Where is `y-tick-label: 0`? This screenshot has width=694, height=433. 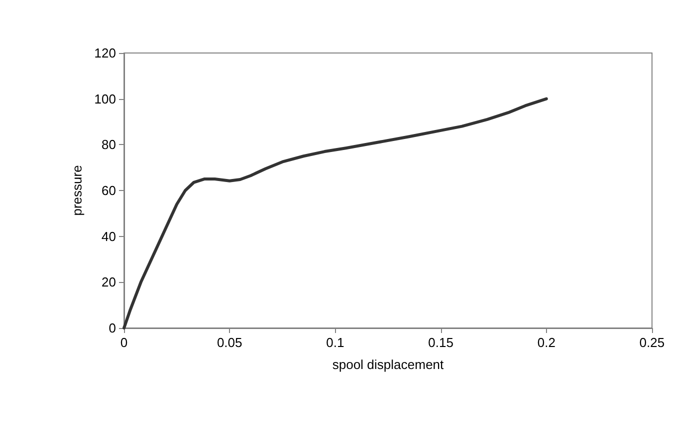 y-tick-label: 0 is located at coordinates (112, 328).